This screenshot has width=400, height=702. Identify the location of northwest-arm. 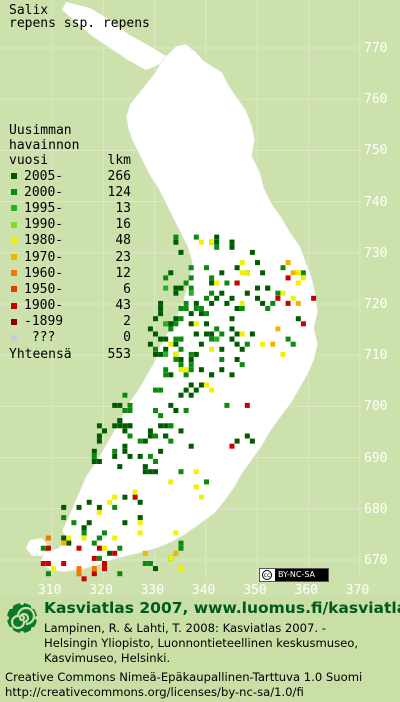
(114, 36).